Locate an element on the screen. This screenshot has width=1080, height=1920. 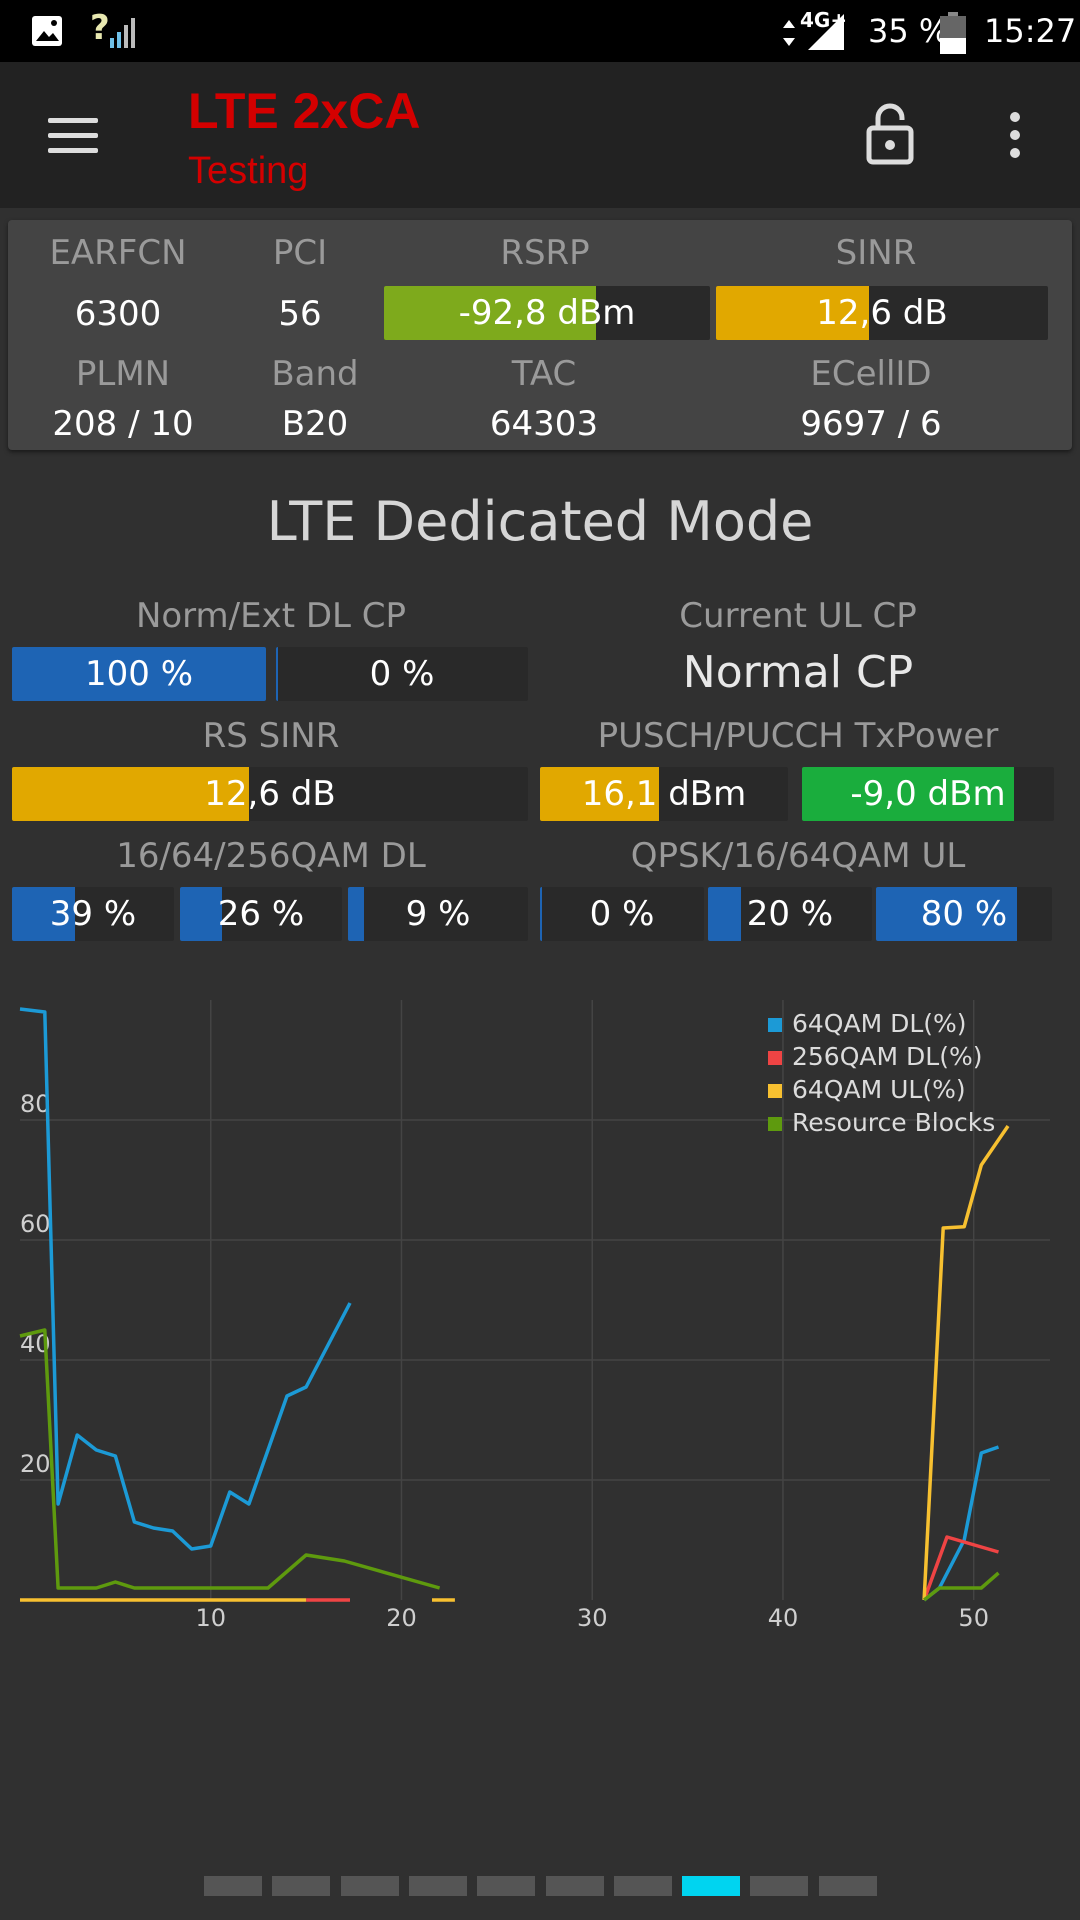
lock-icon is located at coordinates (890, 133).